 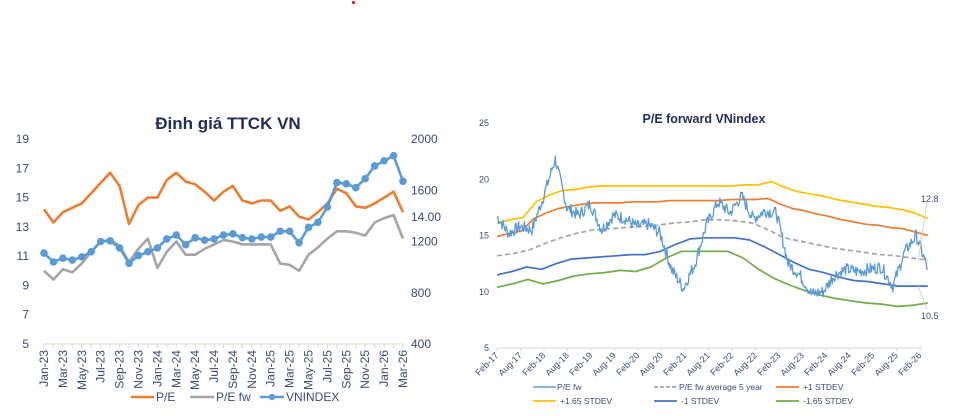 I want to click on chart-right-title: P/E forward VNindex, so click(x=704, y=119).